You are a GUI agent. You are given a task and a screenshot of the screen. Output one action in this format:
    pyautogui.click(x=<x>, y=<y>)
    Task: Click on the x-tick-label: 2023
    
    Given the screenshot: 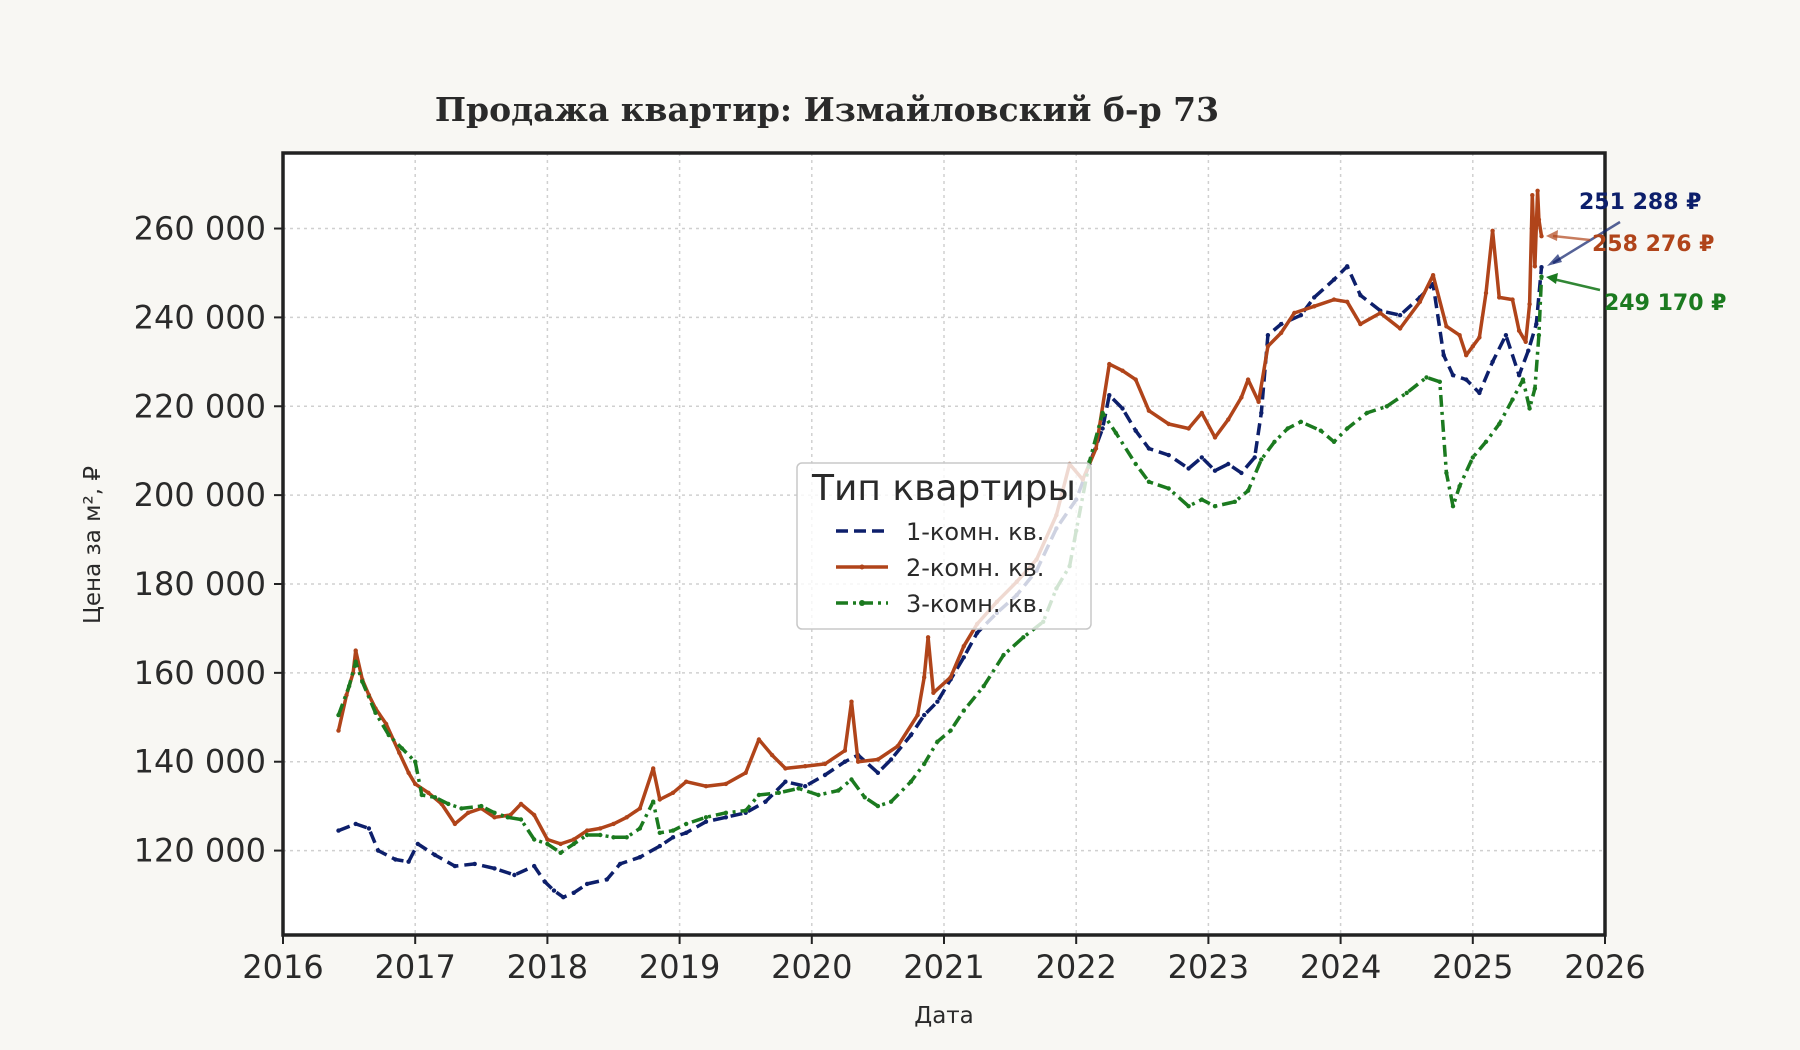 What is the action you would take?
    pyautogui.click(x=1208, y=967)
    